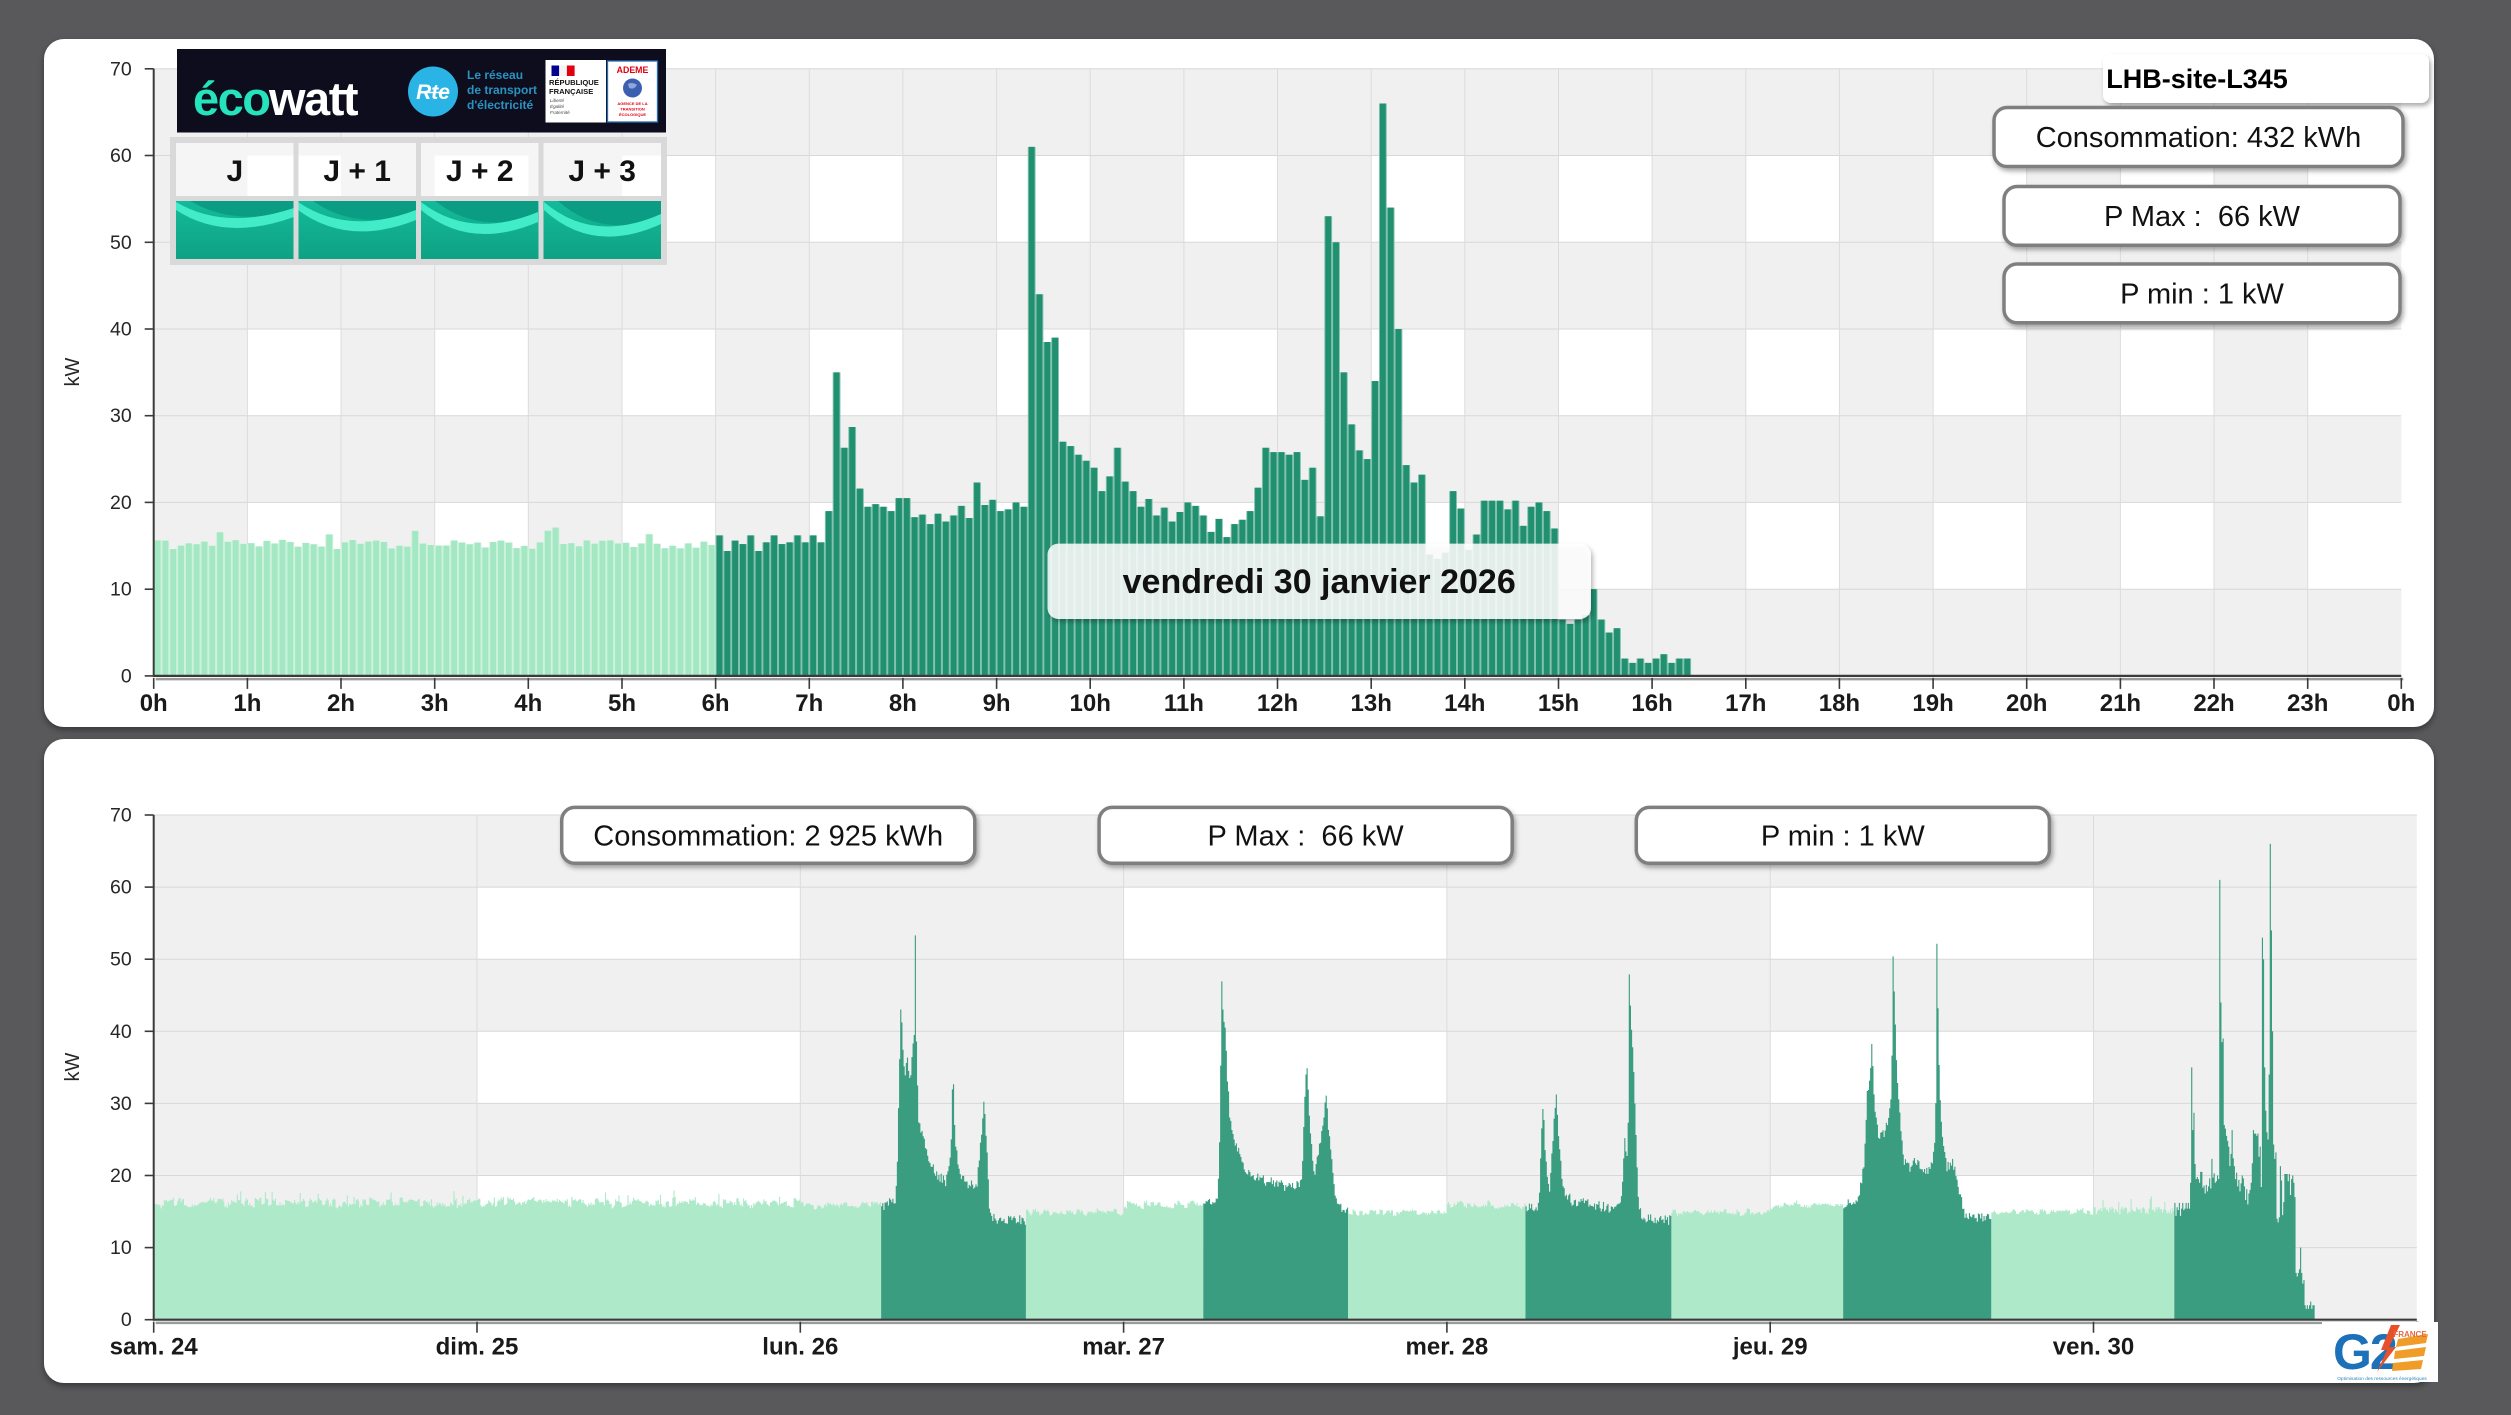 Image resolution: width=2511 pixels, height=1415 pixels. I want to click on svg-text: 4h, so click(528, 703).